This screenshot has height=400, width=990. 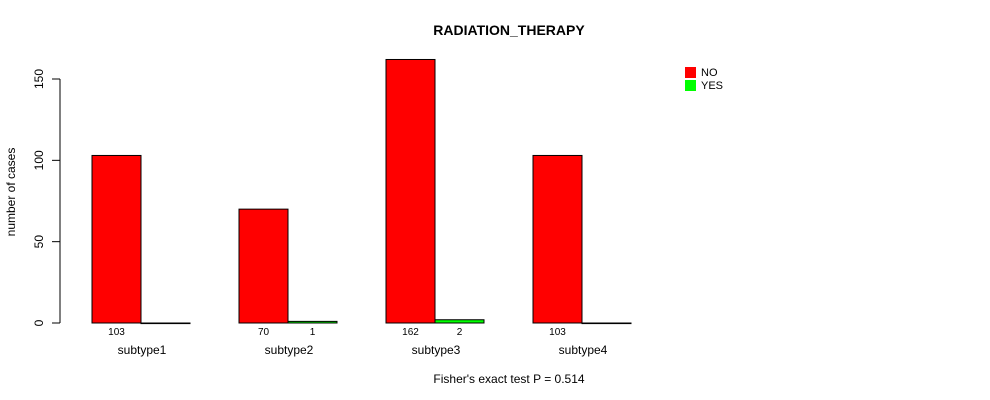 What do you see at coordinates (460, 332) in the screenshot?
I see `count-label-yes-subtype3: 2` at bounding box center [460, 332].